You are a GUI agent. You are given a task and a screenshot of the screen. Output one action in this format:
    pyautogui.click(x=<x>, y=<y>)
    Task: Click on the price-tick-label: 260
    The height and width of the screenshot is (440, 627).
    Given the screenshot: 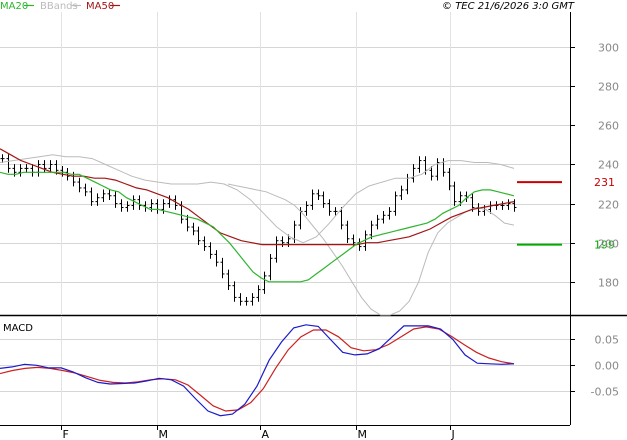 What is the action you would take?
    pyautogui.click(x=608, y=126)
    